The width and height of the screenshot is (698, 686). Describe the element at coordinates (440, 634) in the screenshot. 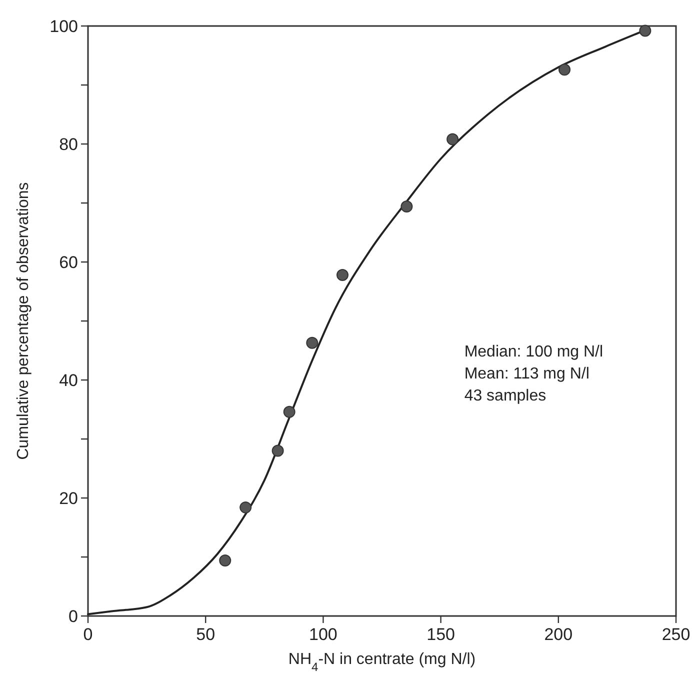

I see `x-tick-label: 150` at that location.